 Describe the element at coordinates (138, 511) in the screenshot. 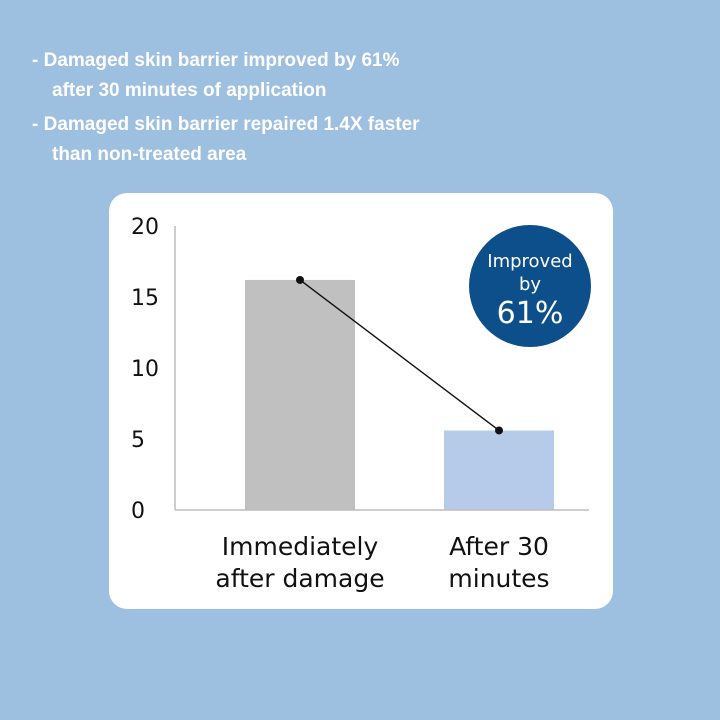

I see `y-tick-label: 0` at that location.